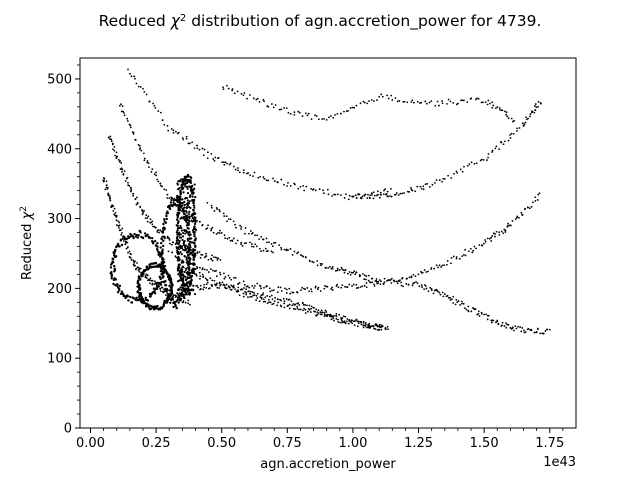 Image resolution: width=640 pixels, height=480 pixels. What do you see at coordinates (135, 21) in the screenshot?
I see `title-prefix: Reduced` at bounding box center [135, 21].